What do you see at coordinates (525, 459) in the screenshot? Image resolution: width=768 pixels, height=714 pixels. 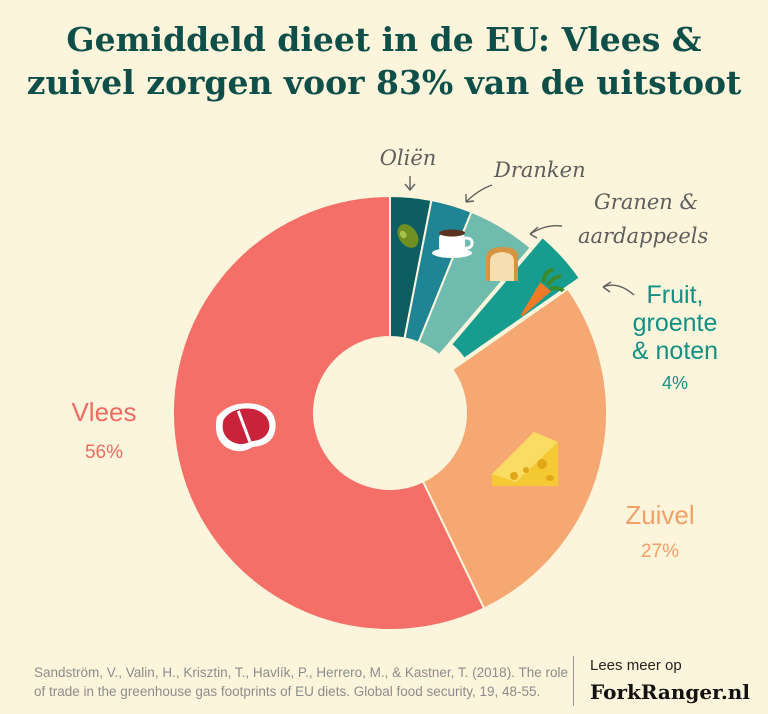 I see `cheese-icon` at bounding box center [525, 459].